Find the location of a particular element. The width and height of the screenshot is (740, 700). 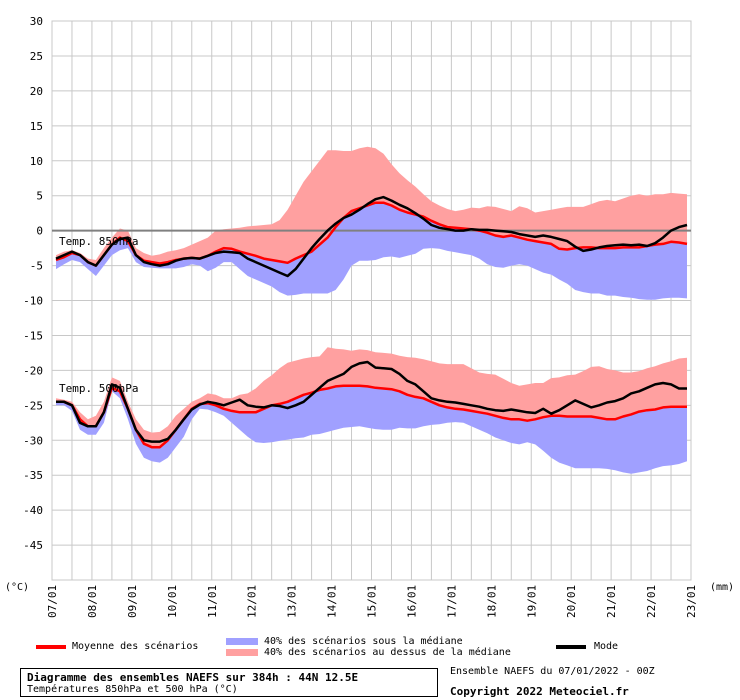

y2-unit-label: (mm) is located at coordinates (722, 587).